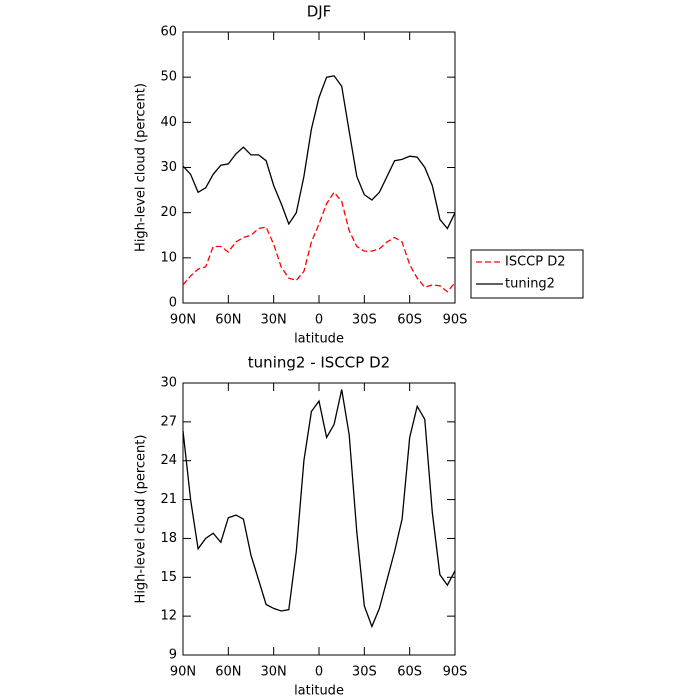  What do you see at coordinates (168, 616) in the screenshot?
I see `y-tick-label: 12` at bounding box center [168, 616].